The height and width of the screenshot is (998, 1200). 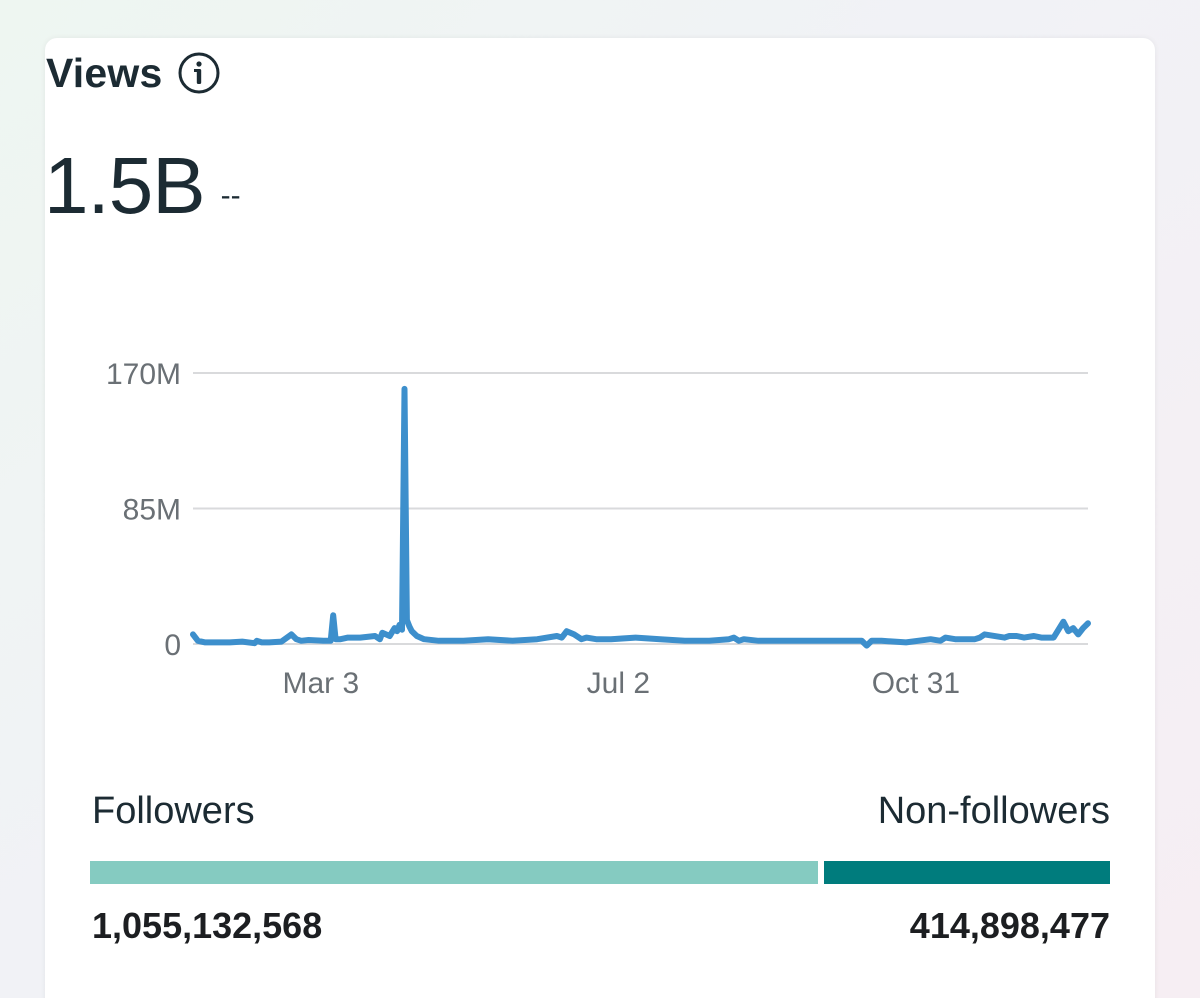 I want to click on non-followers-count: 414,898,477, so click(x=1009, y=925).